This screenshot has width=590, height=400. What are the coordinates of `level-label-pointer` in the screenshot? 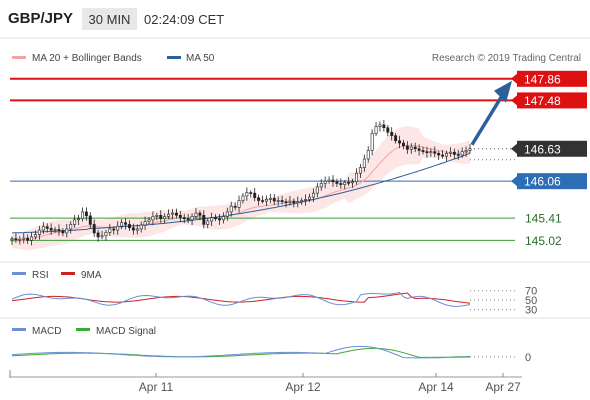 It's located at (514, 181).